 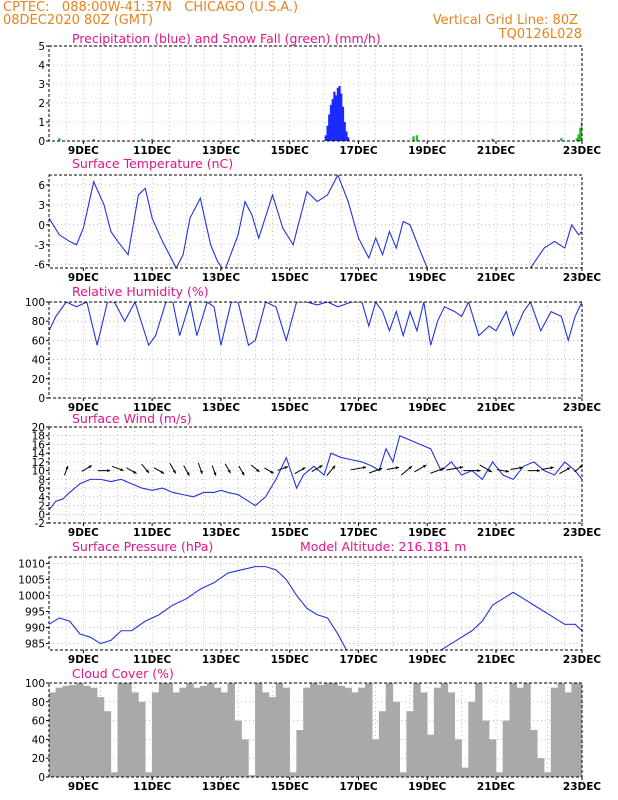 I want to click on model-altitude: Model Altitude: 216.181 m, so click(x=383, y=546).